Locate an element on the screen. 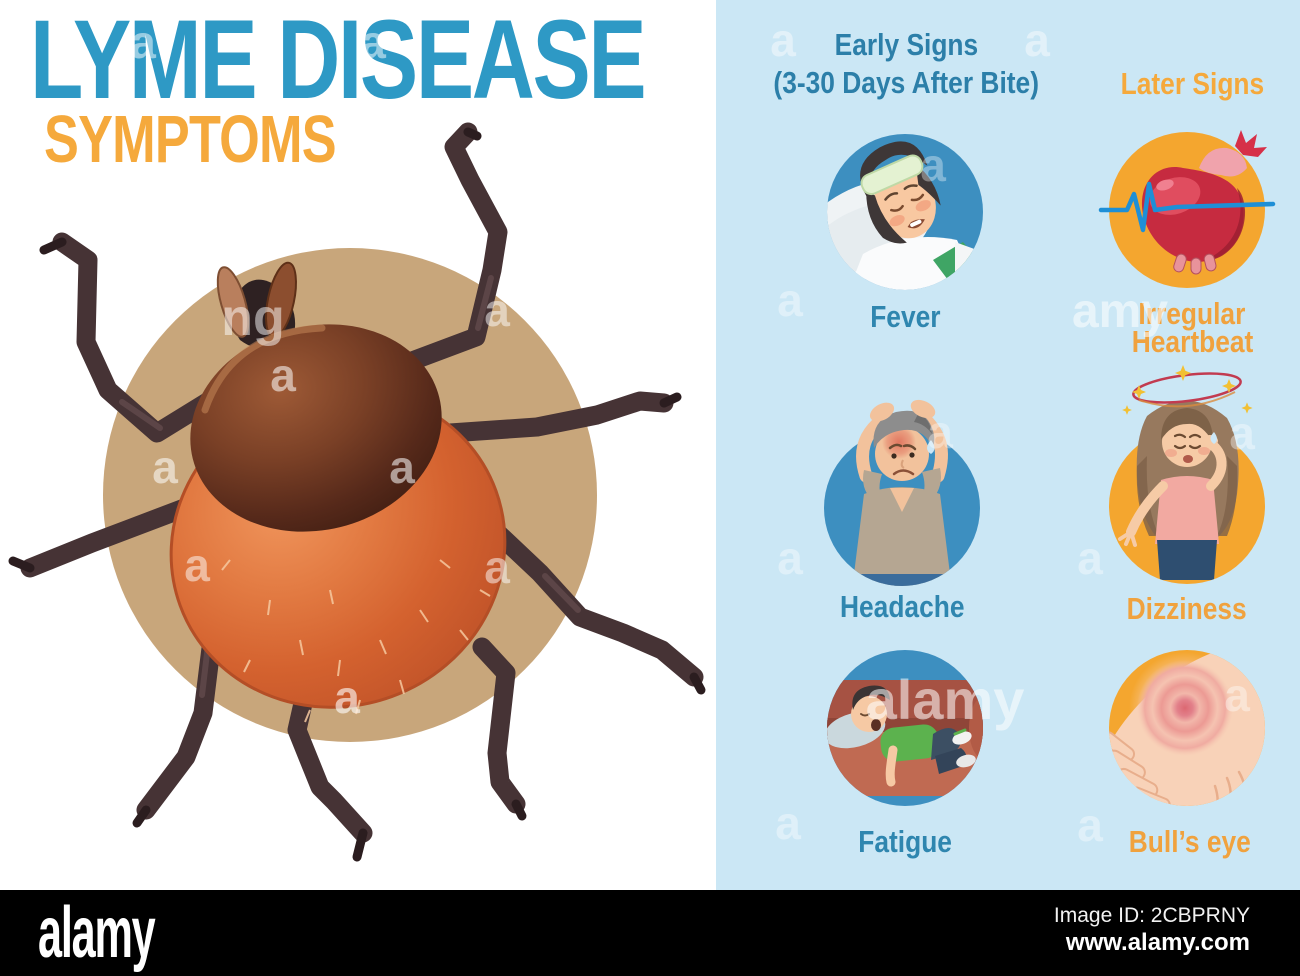 This screenshot has width=1300, height=976. ekg-line is located at coordinates (1187, 207).